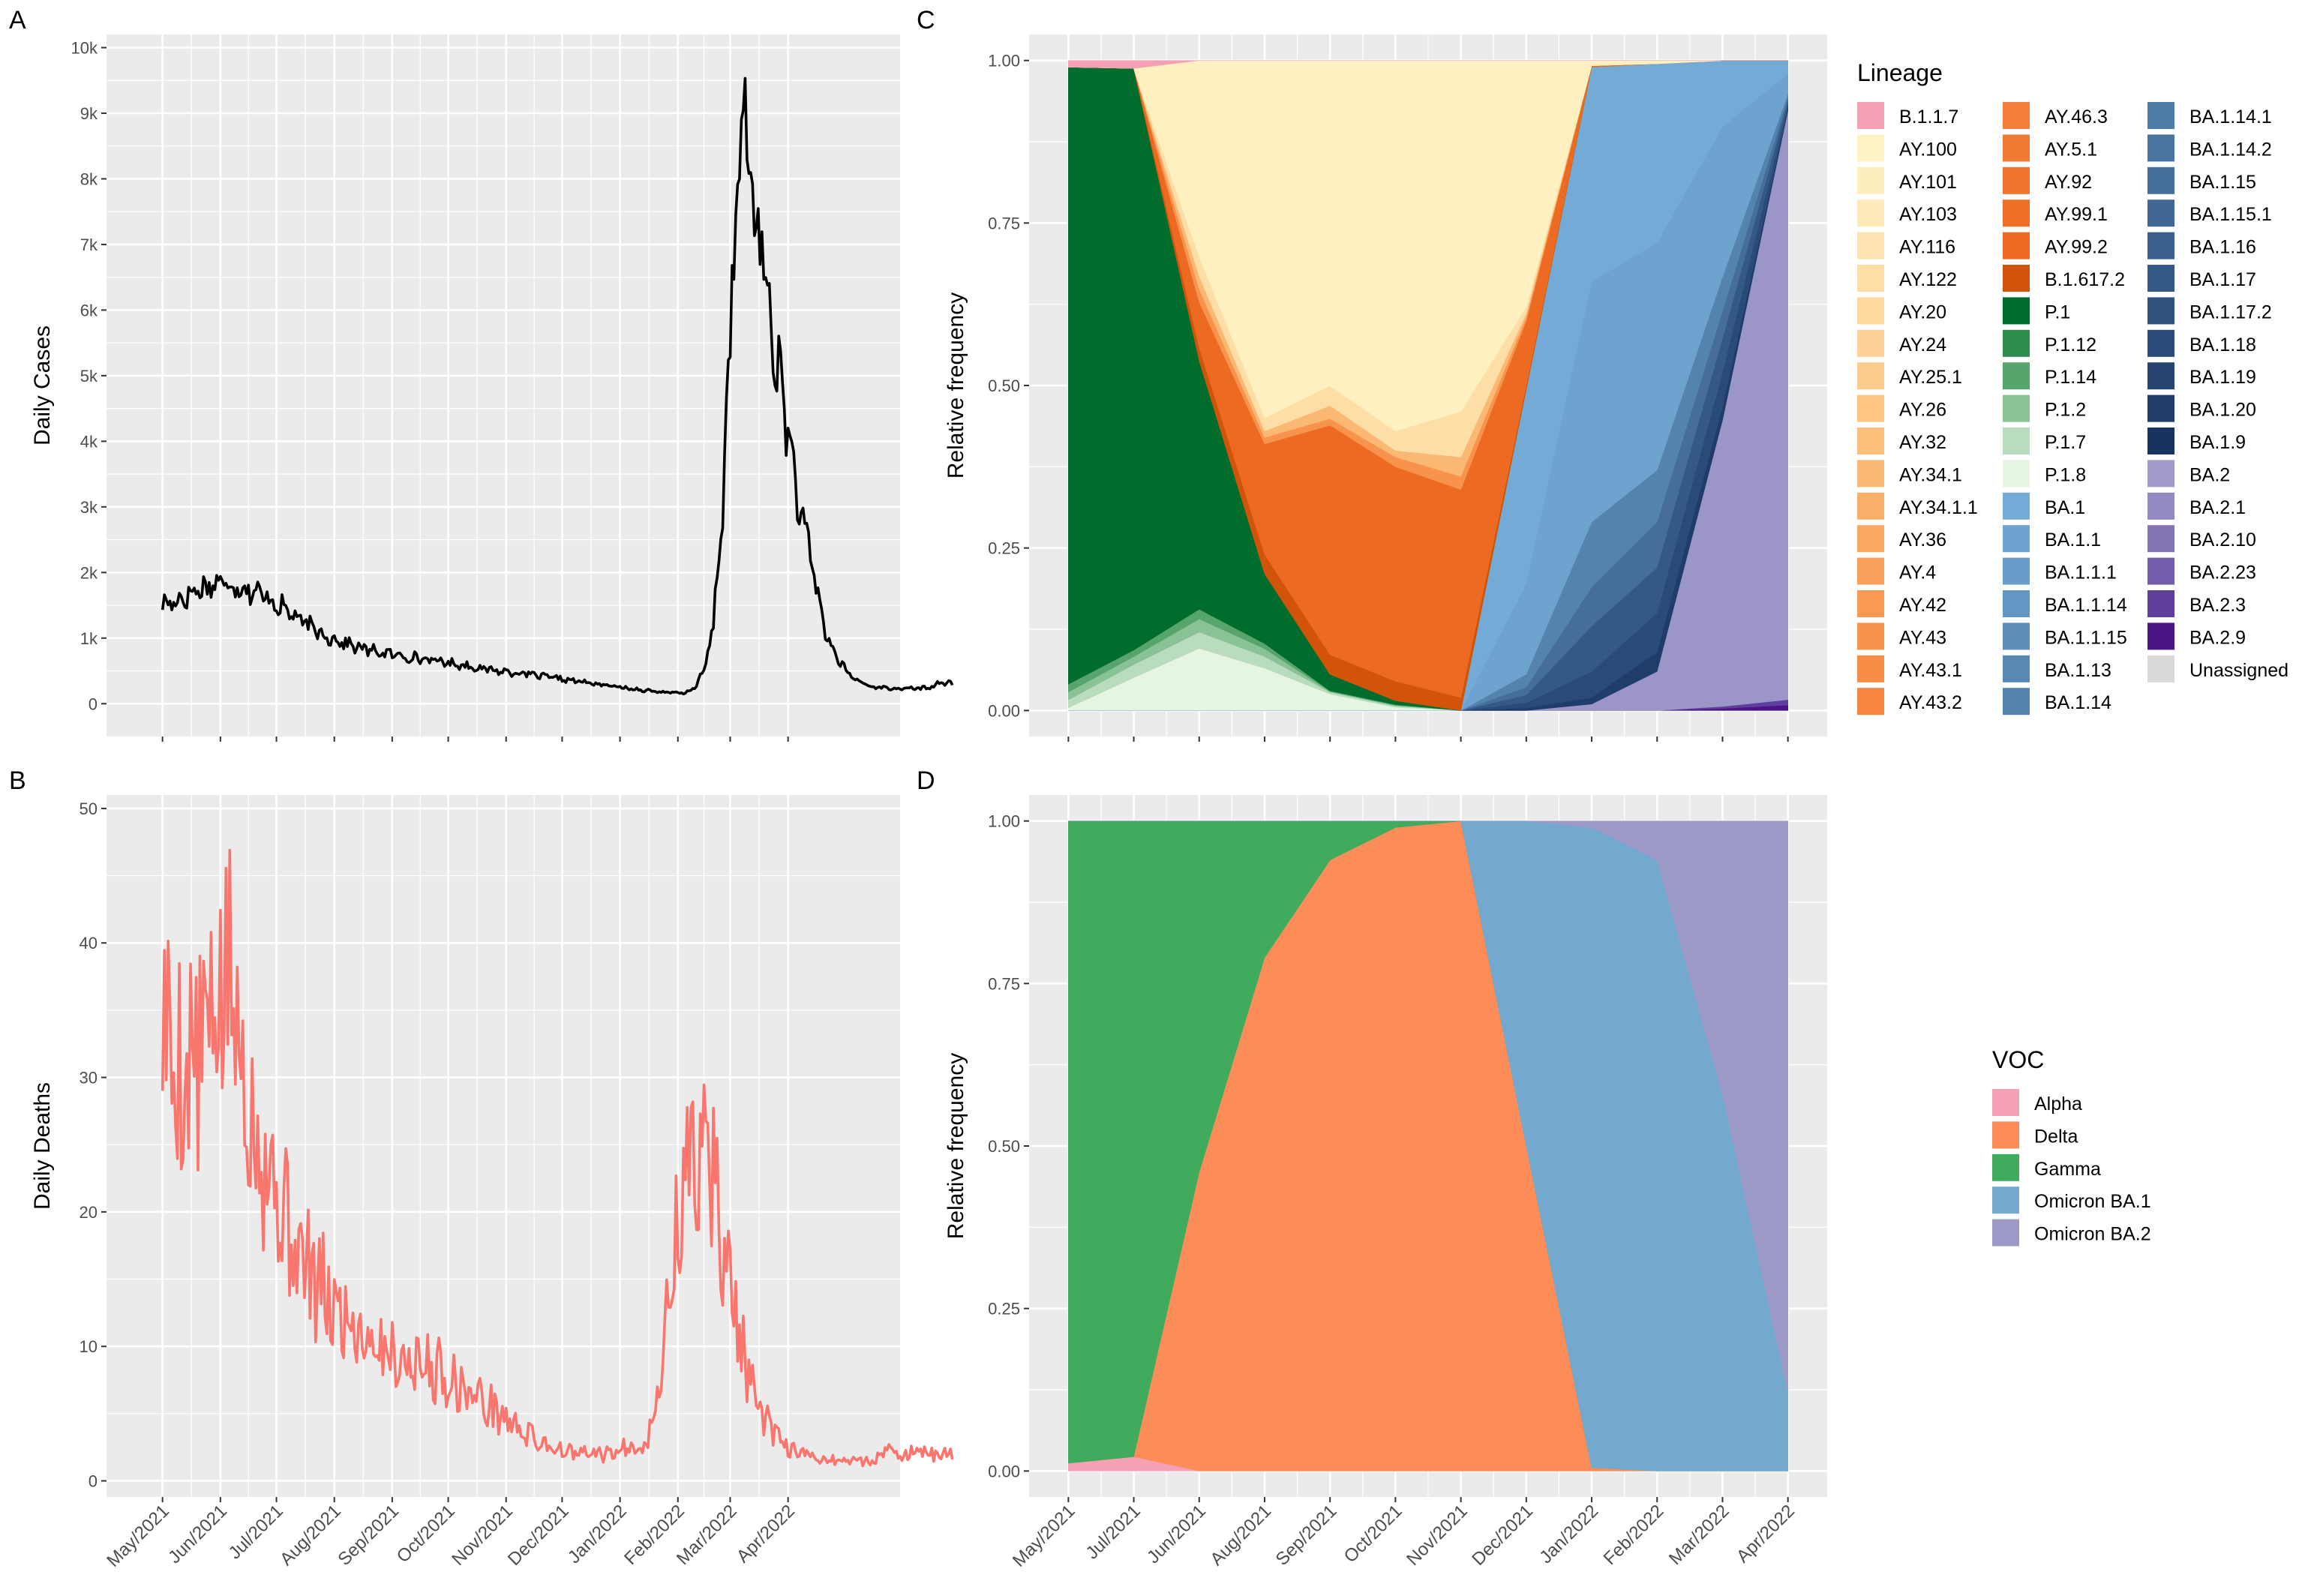 The height and width of the screenshot is (1596, 2305). I want to click on legend-label: BA.1.16, so click(2222, 247).